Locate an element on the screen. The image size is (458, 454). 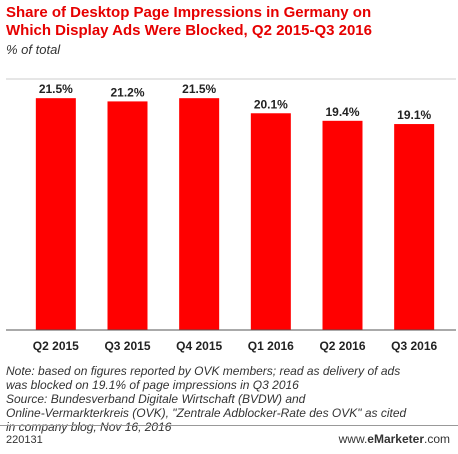
category-label: Q3 2016 is located at coordinates (414, 346).